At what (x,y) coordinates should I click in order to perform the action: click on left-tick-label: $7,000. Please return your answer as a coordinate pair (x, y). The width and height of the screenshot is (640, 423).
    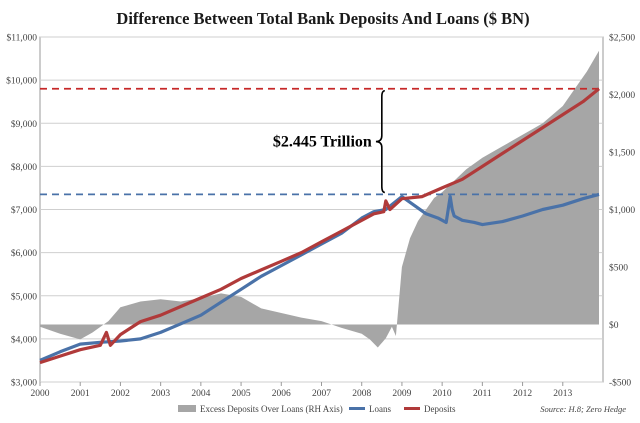
    Looking at the image, I should click on (24, 210).